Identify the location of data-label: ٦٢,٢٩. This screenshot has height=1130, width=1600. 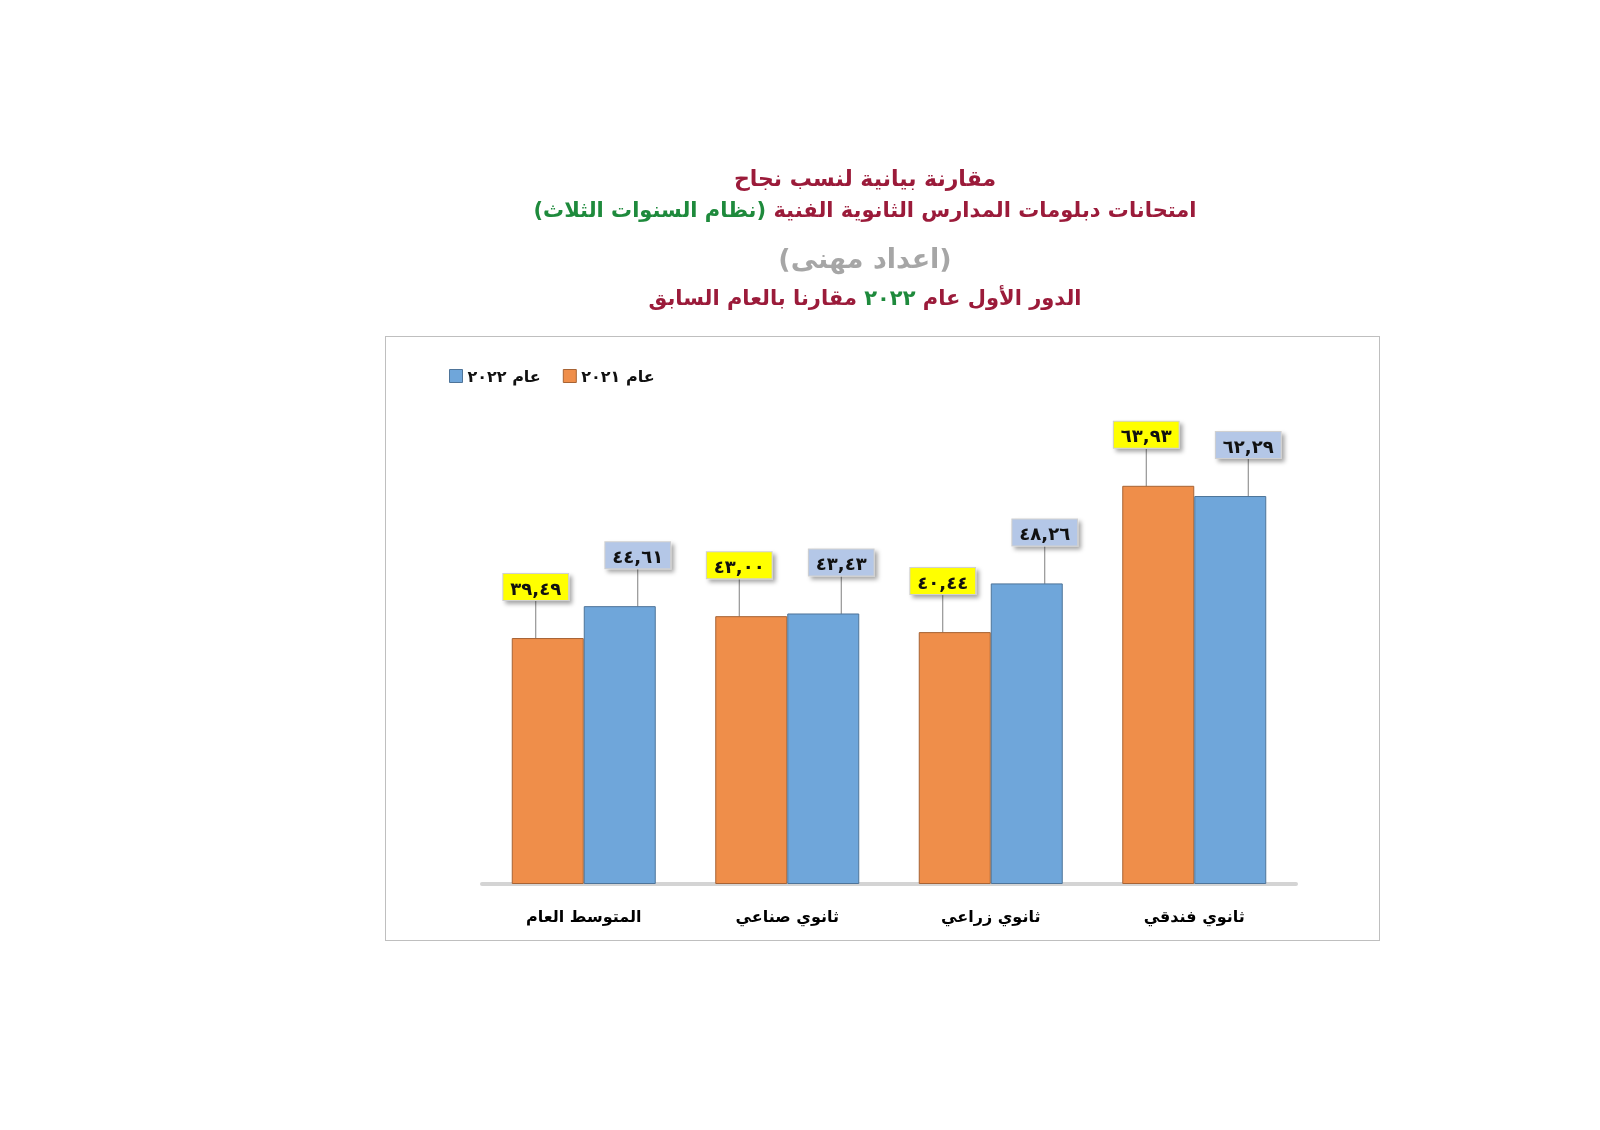
(1248, 446).